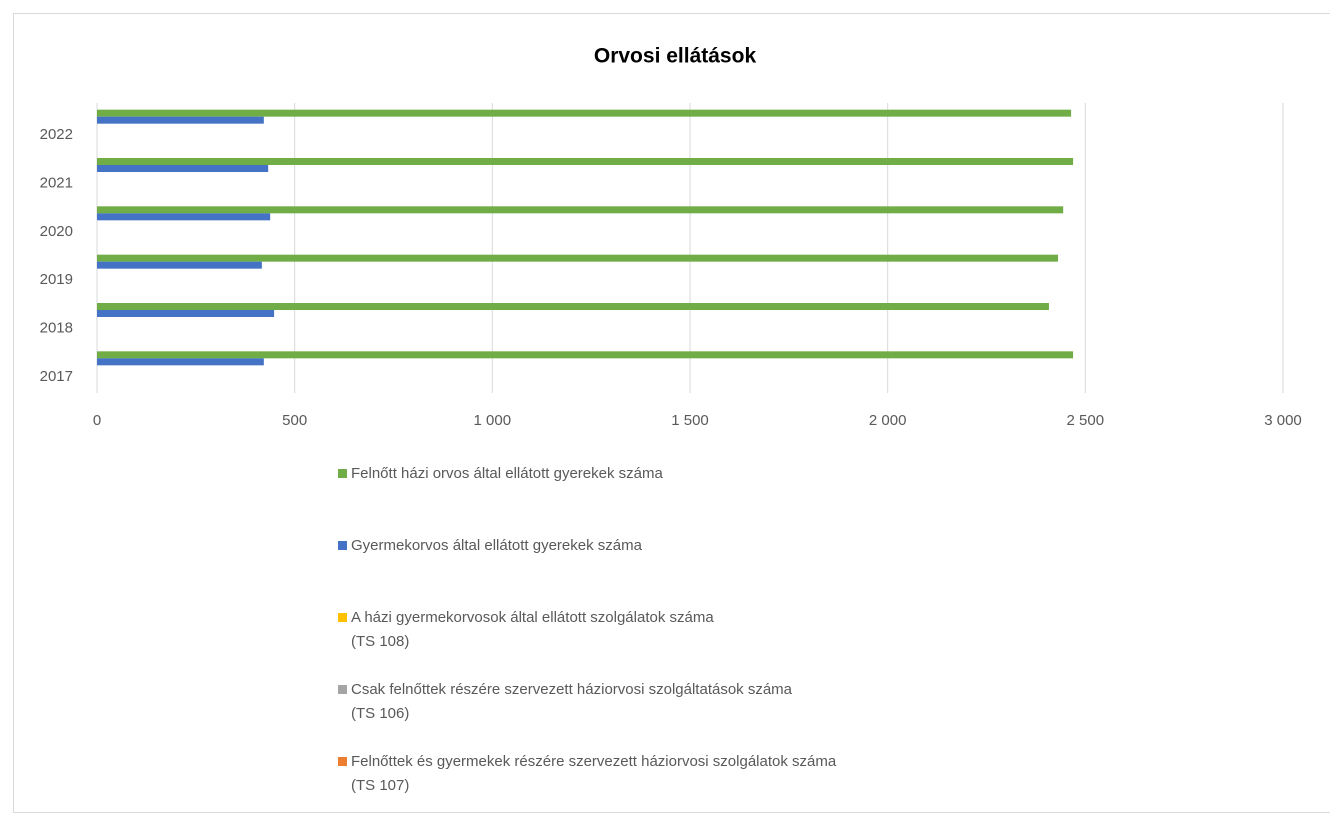 The image size is (1330, 822). What do you see at coordinates (690, 420) in the screenshot?
I see `x-tick-label: 1 500` at bounding box center [690, 420].